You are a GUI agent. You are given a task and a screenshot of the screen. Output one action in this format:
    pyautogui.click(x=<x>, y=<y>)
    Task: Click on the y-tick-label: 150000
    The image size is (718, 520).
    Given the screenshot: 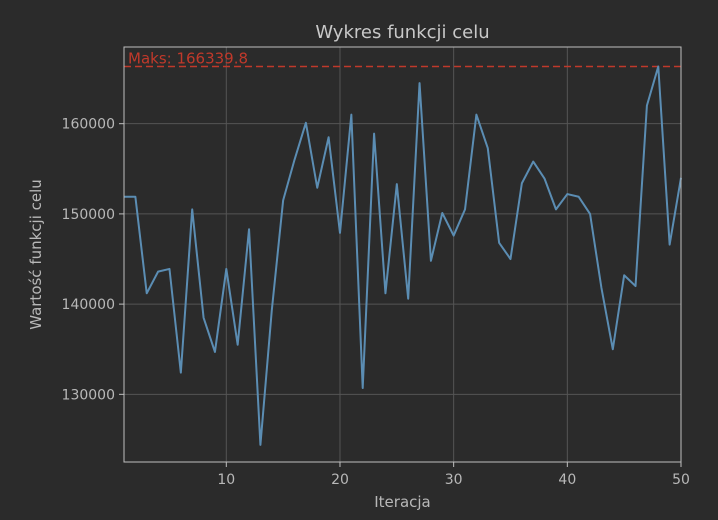 What is the action you would take?
    pyautogui.click(x=88, y=215)
    